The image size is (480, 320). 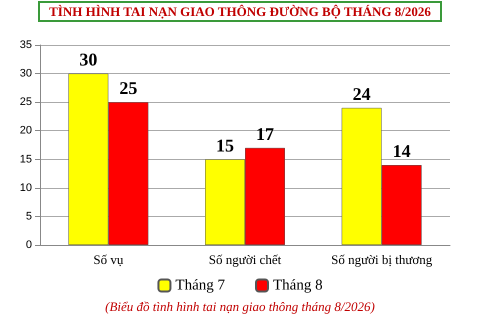 What do you see at coordinates (108, 259) in the screenshot?
I see `x-tick-label: Số vụ` at bounding box center [108, 259].